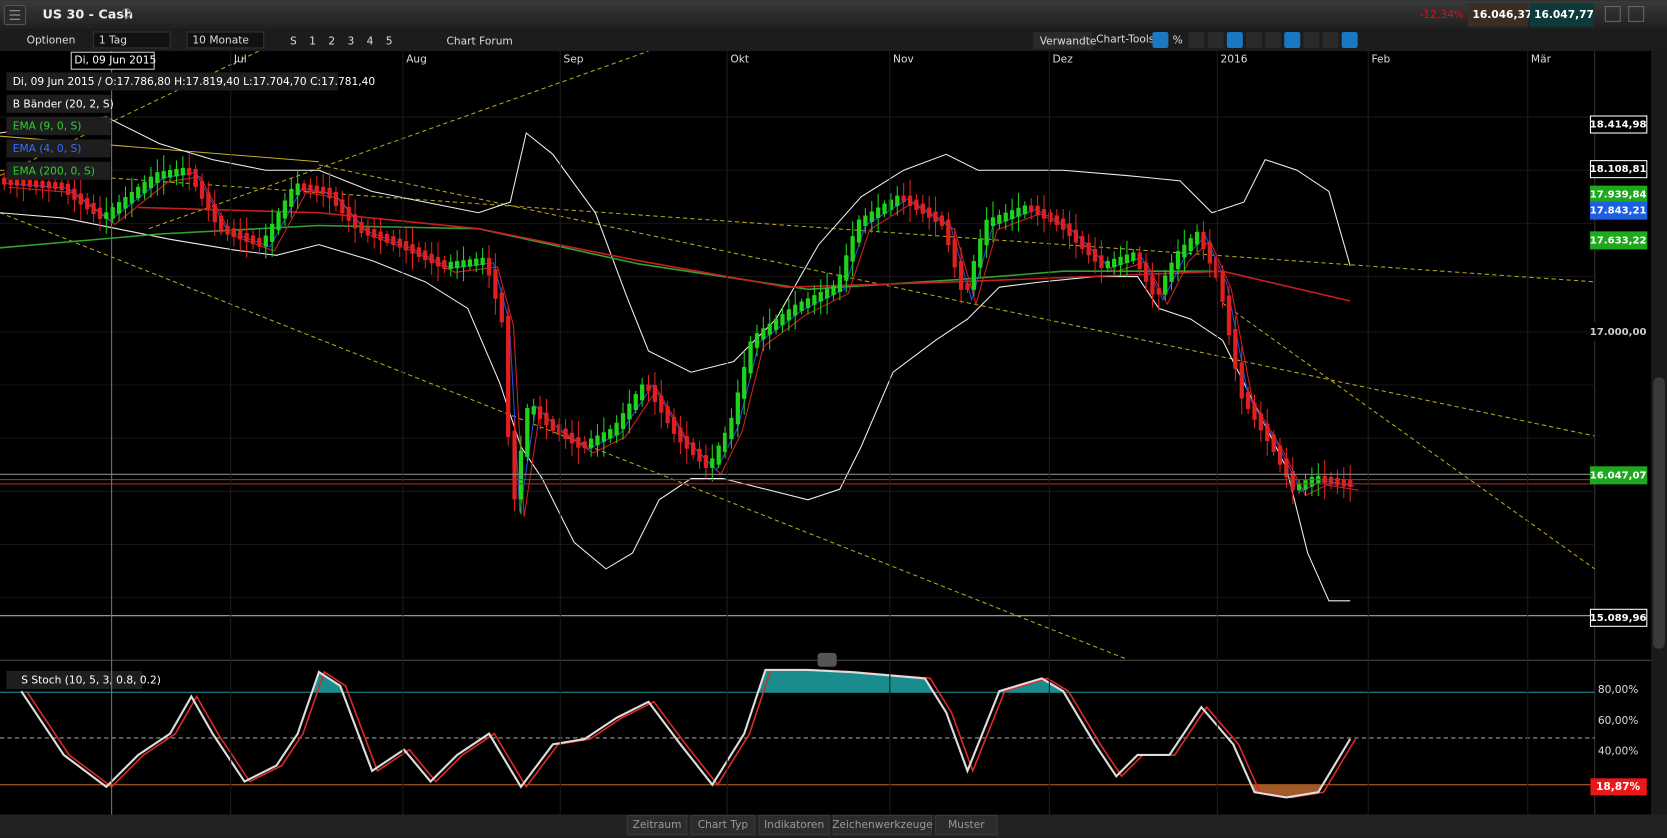  What do you see at coordinates (1233, 59) in the screenshot?
I see `month-label: 2016` at bounding box center [1233, 59].